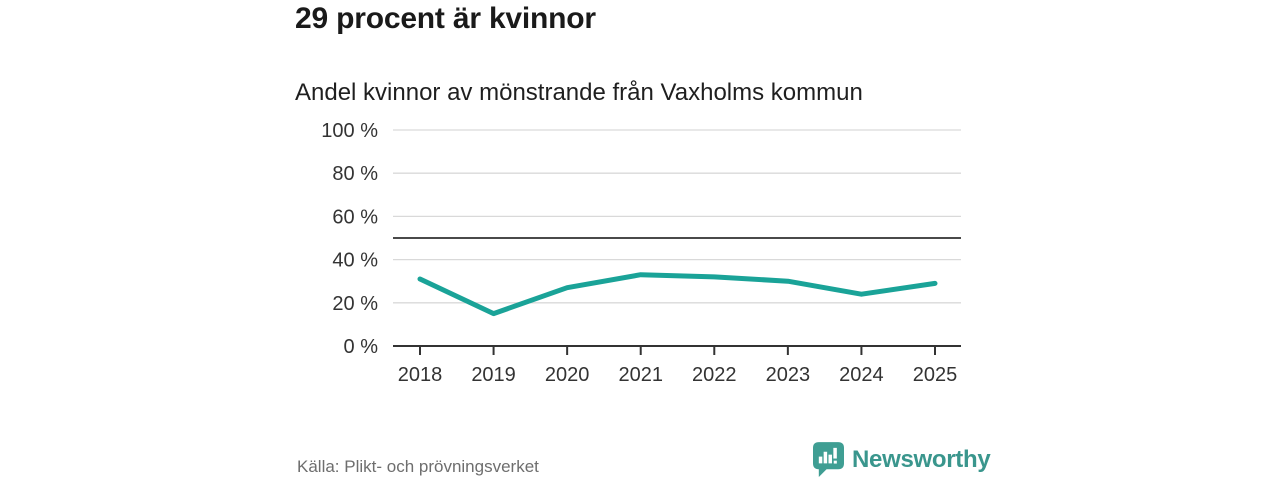  Describe the element at coordinates (355, 174) in the screenshot. I see `y-tick-label: 80 %` at that location.